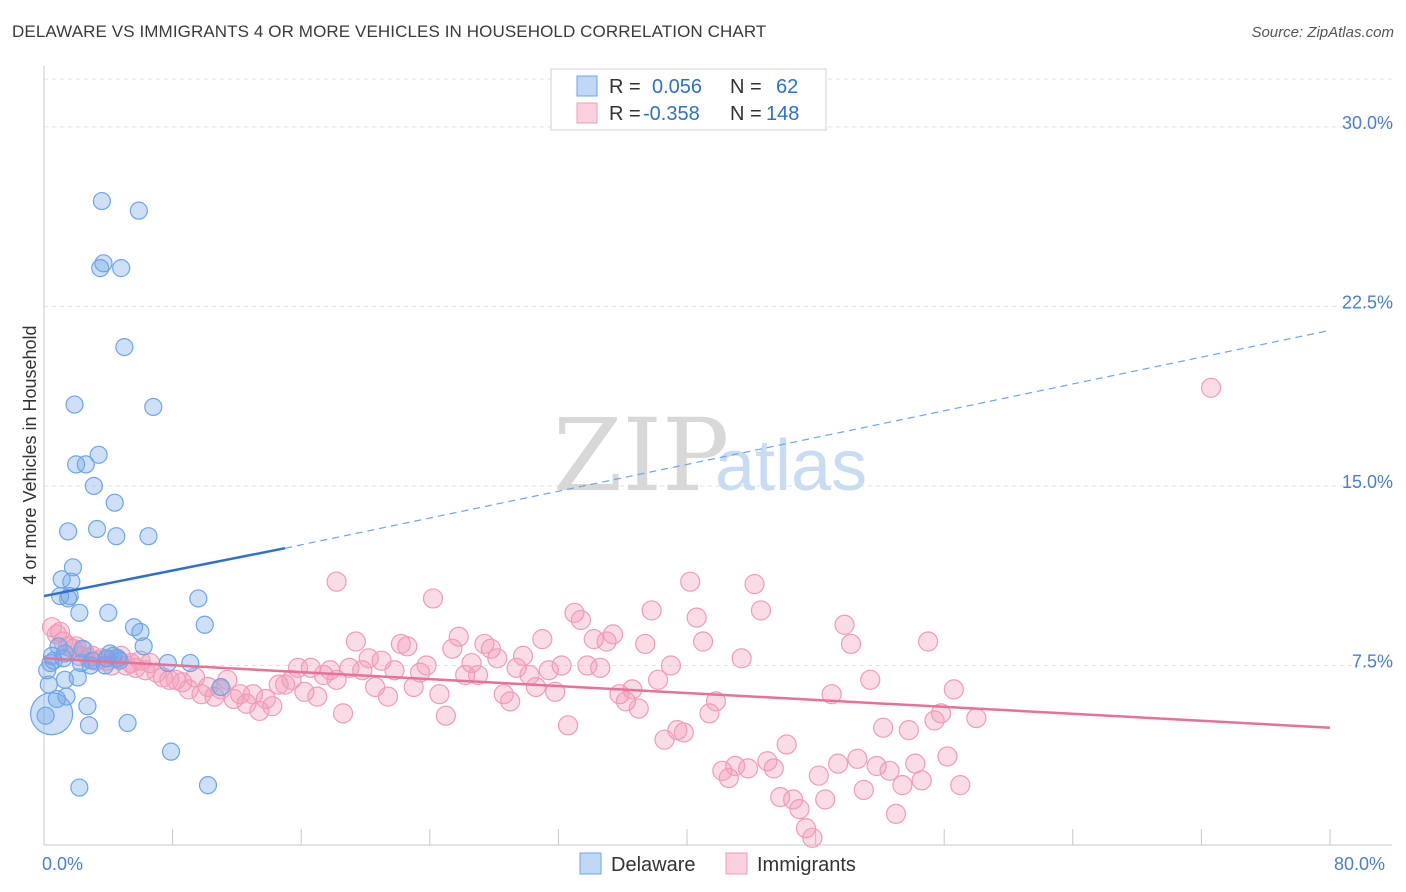 The image size is (1406, 892). Describe the element at coordinates (625, 114) in the screenshot. I see `legend-r-label-2: R =` at that location.